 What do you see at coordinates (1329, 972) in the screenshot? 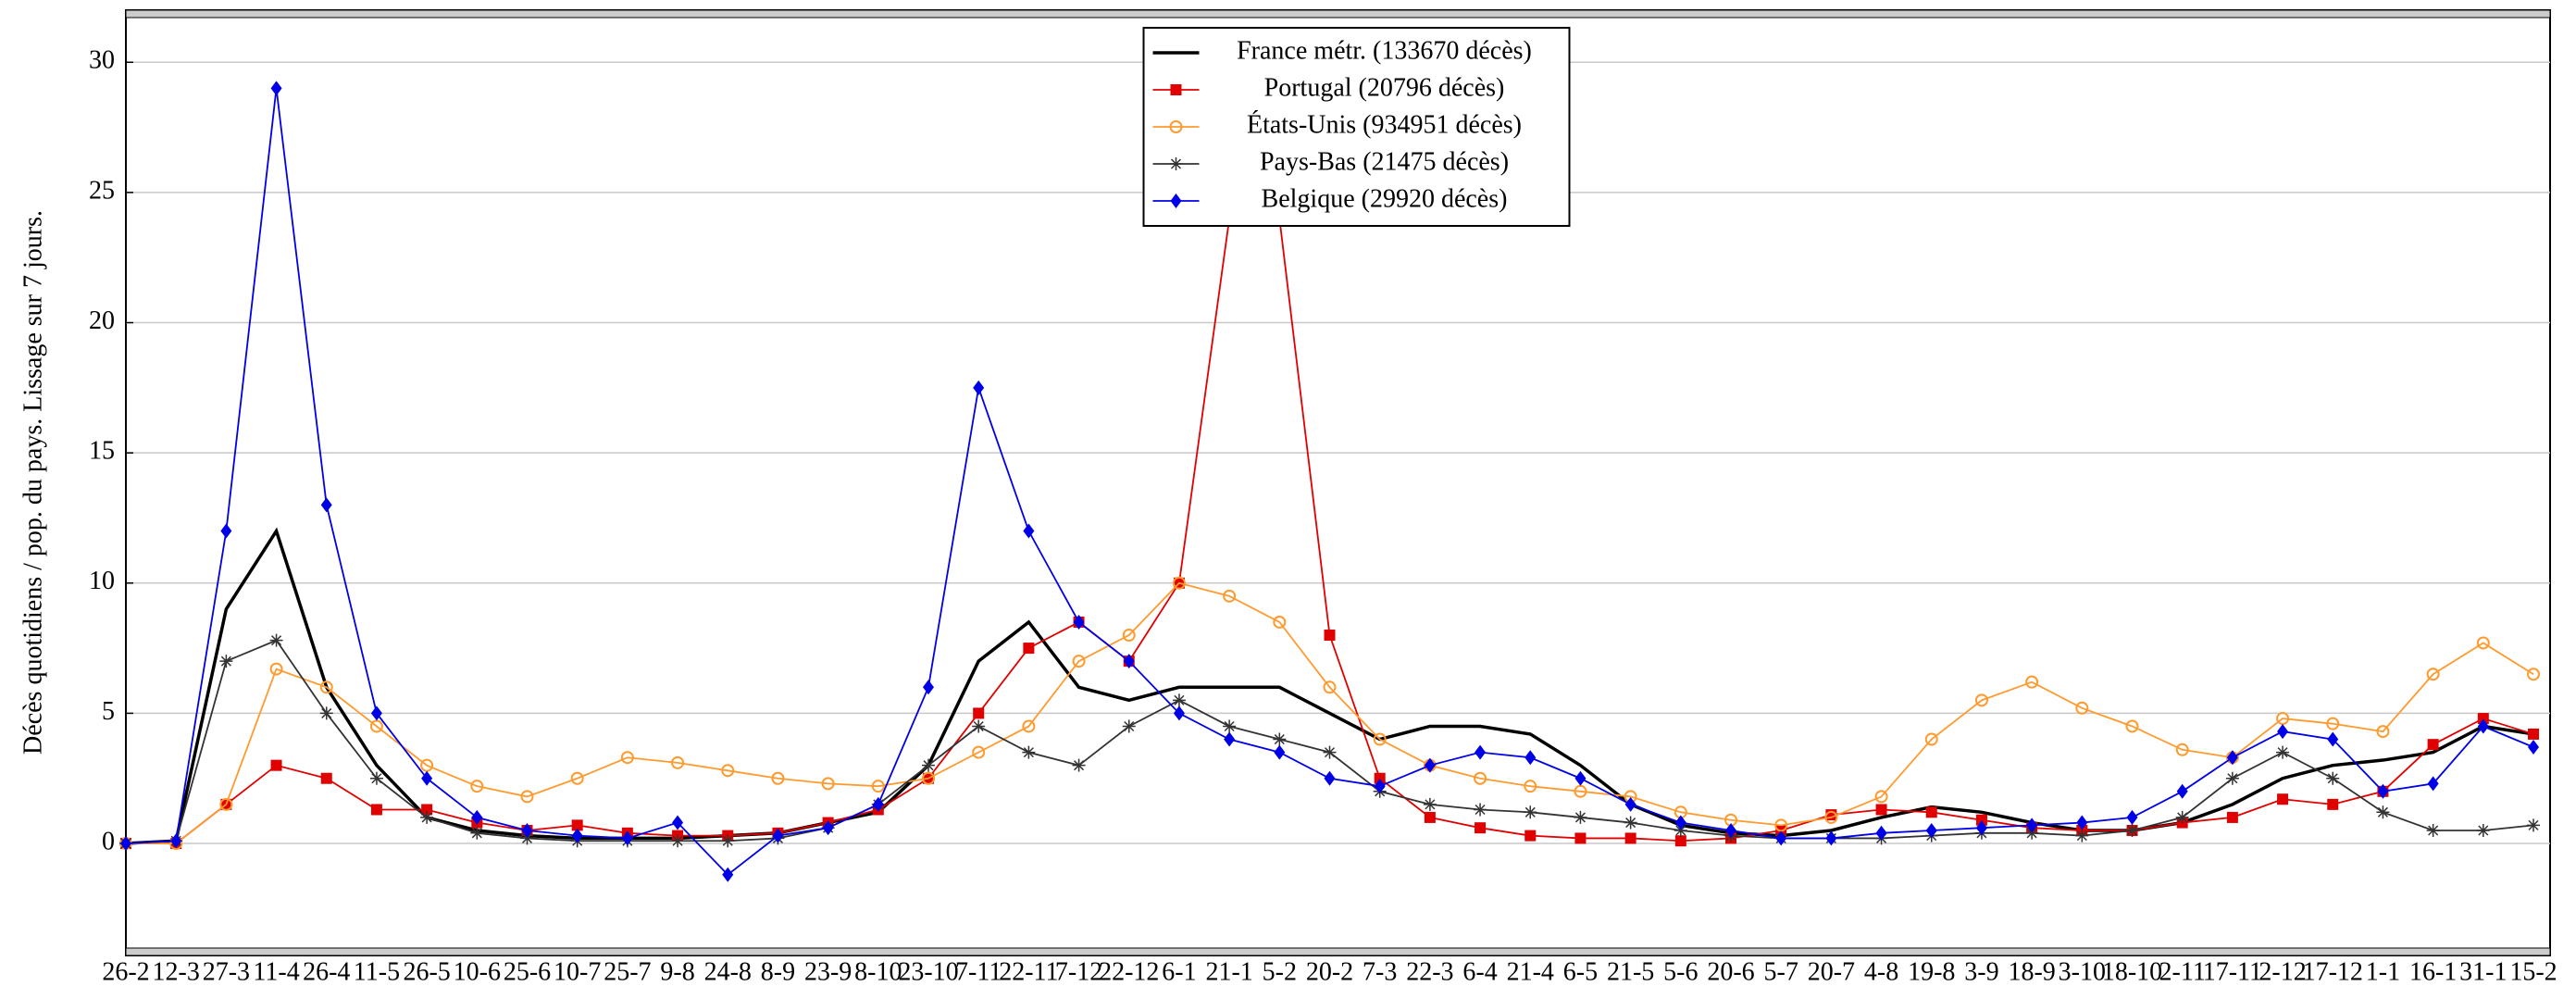
I see `x-tick-label: 20-2` at bounding box center [1329, 972].